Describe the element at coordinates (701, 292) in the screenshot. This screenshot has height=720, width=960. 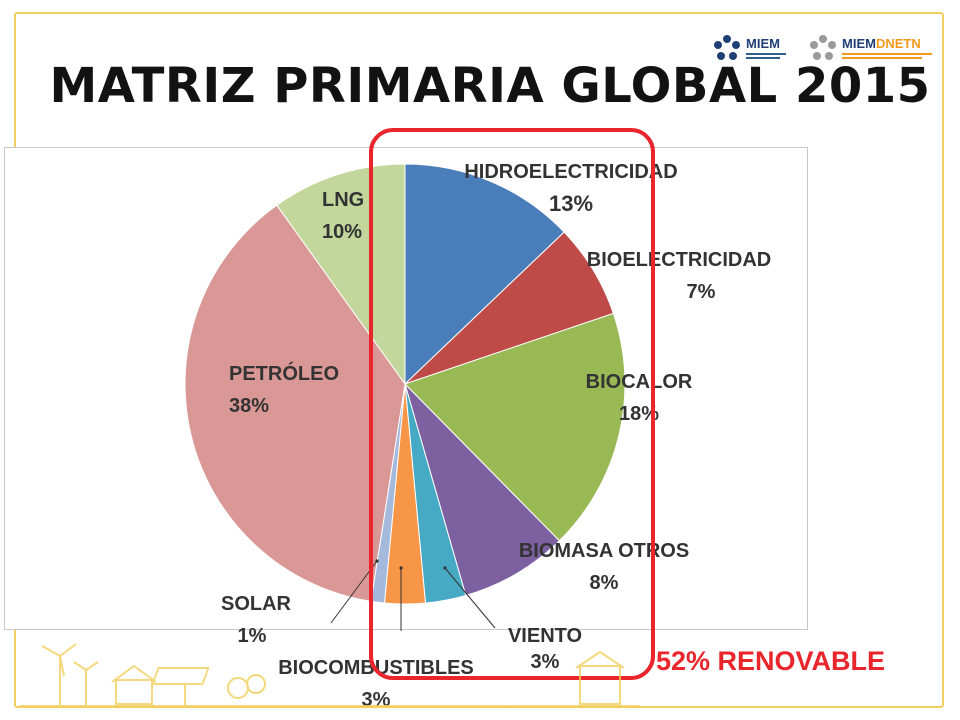
I see `slice-value: 7%` at that location.